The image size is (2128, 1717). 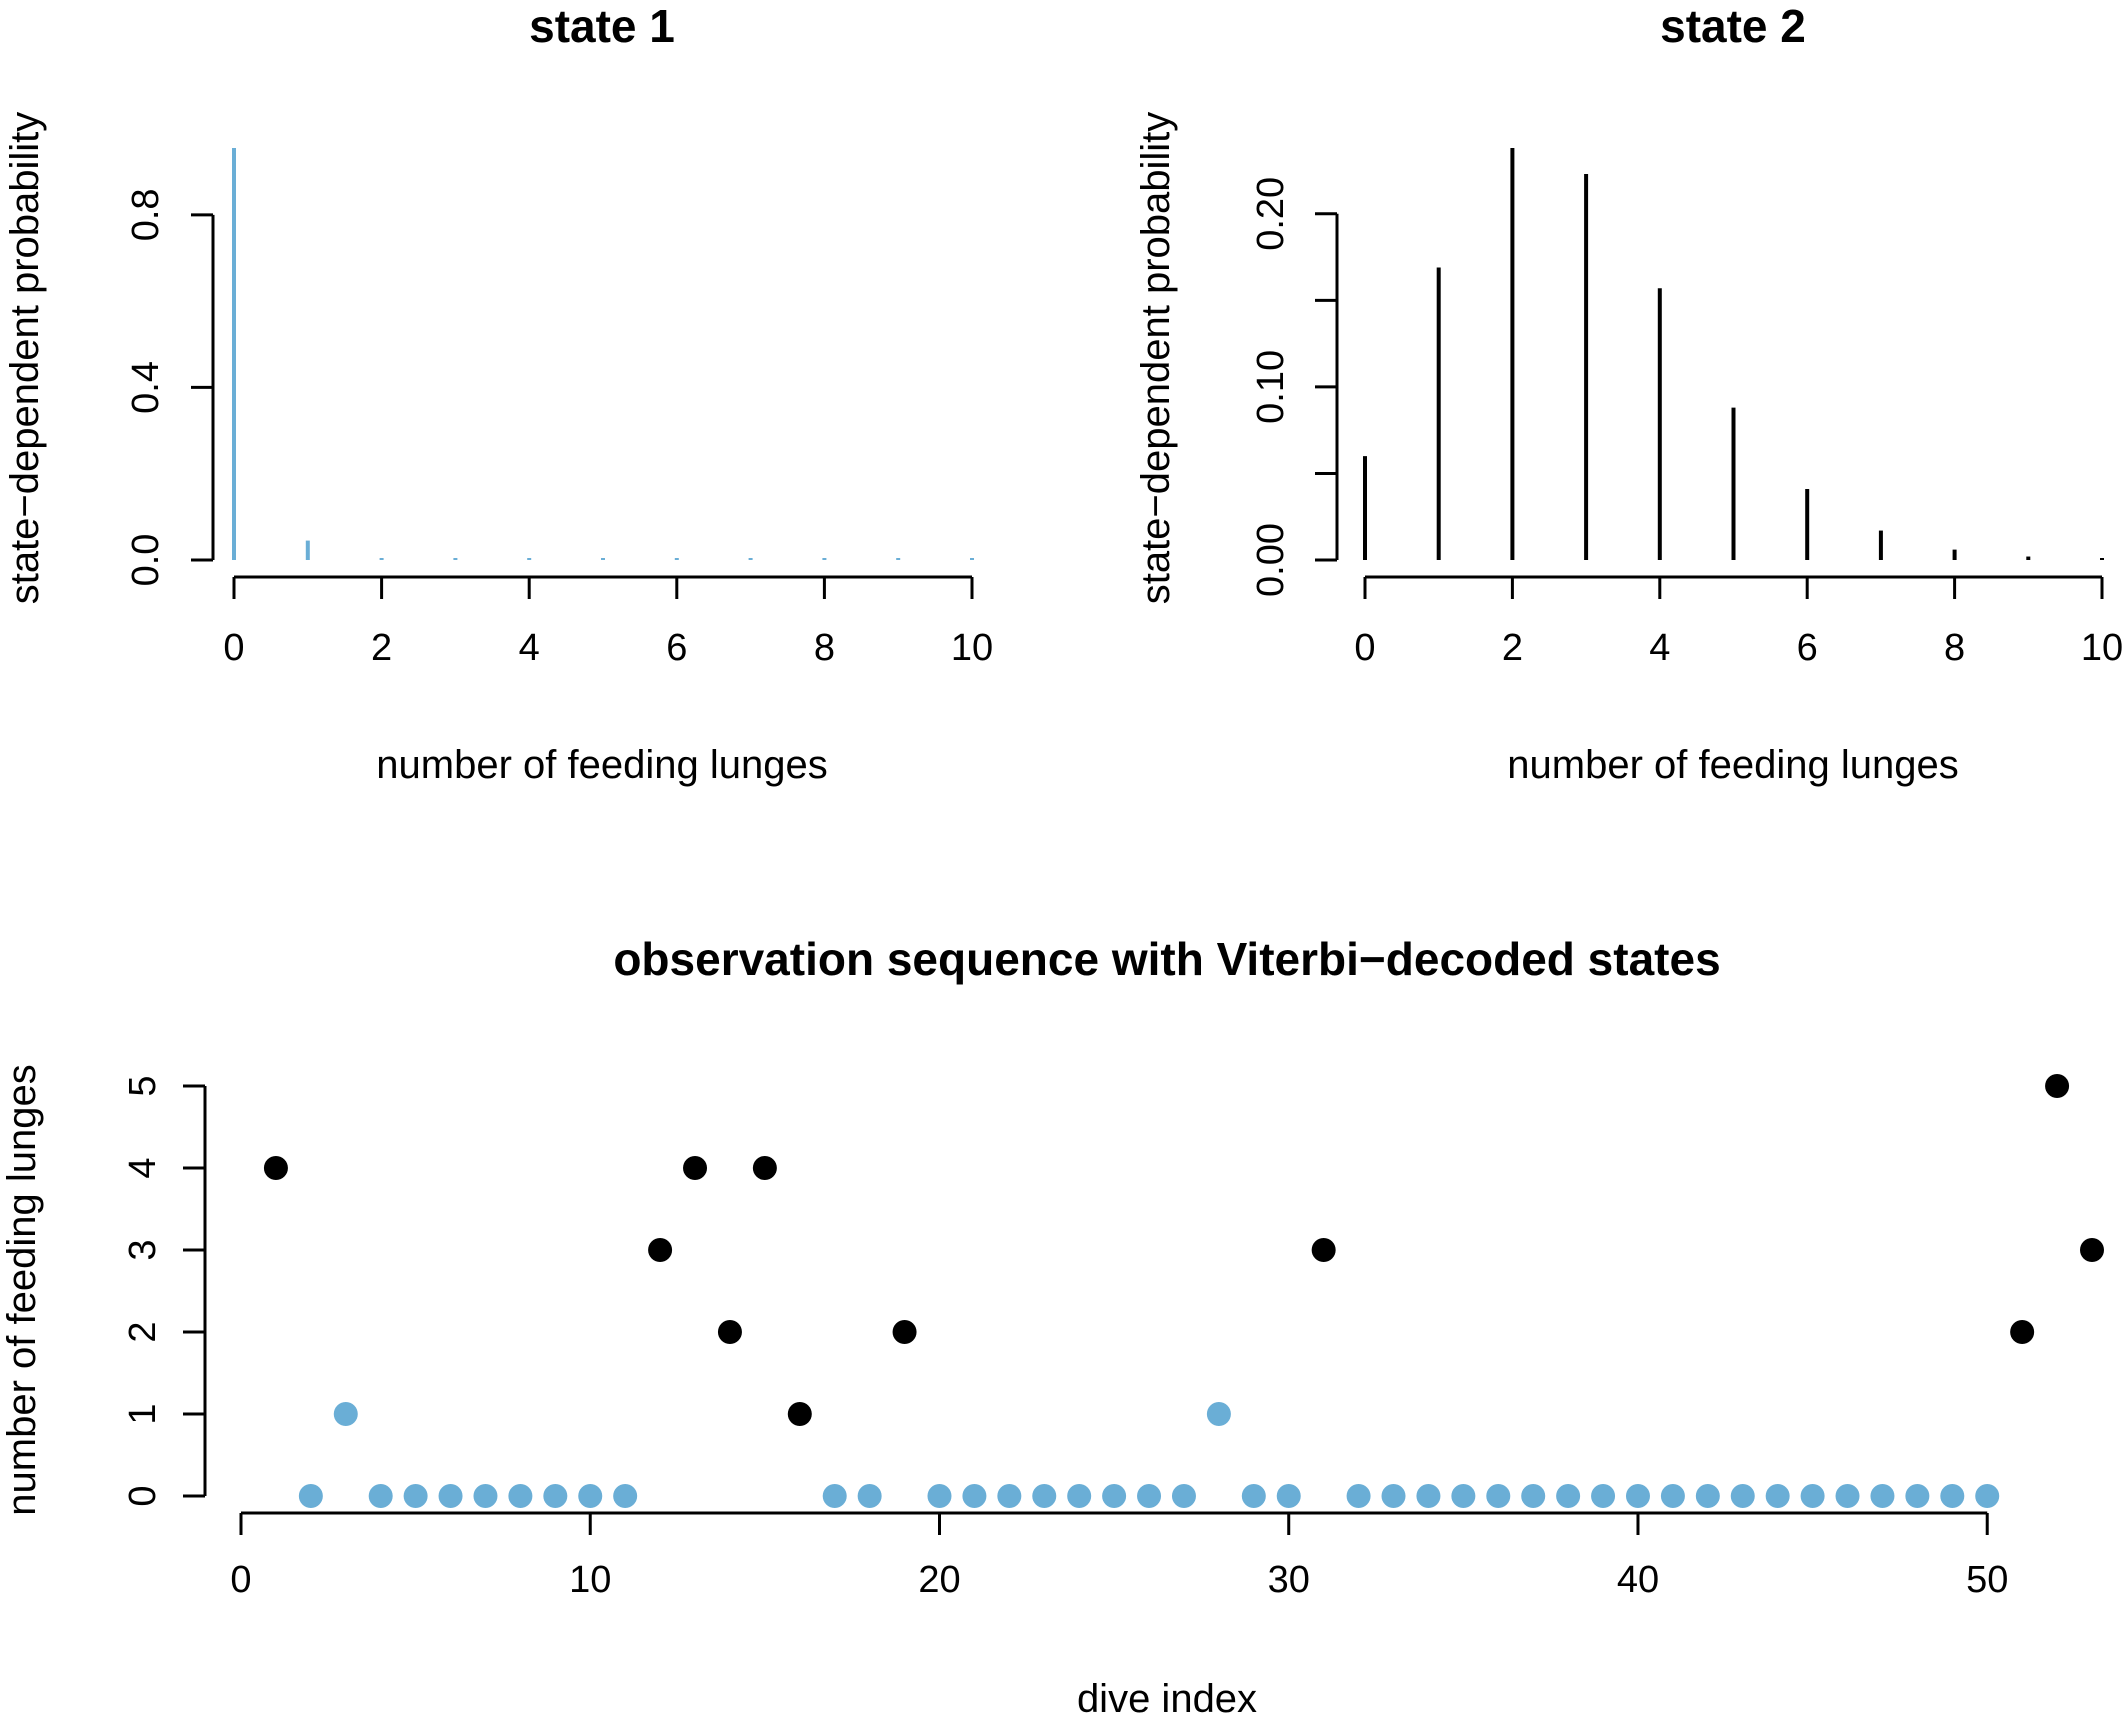 What do you see at coordinates (146, 387) in the screenshot?
I see `y-tick-label: 0.4` at bounding box center [146, 387].